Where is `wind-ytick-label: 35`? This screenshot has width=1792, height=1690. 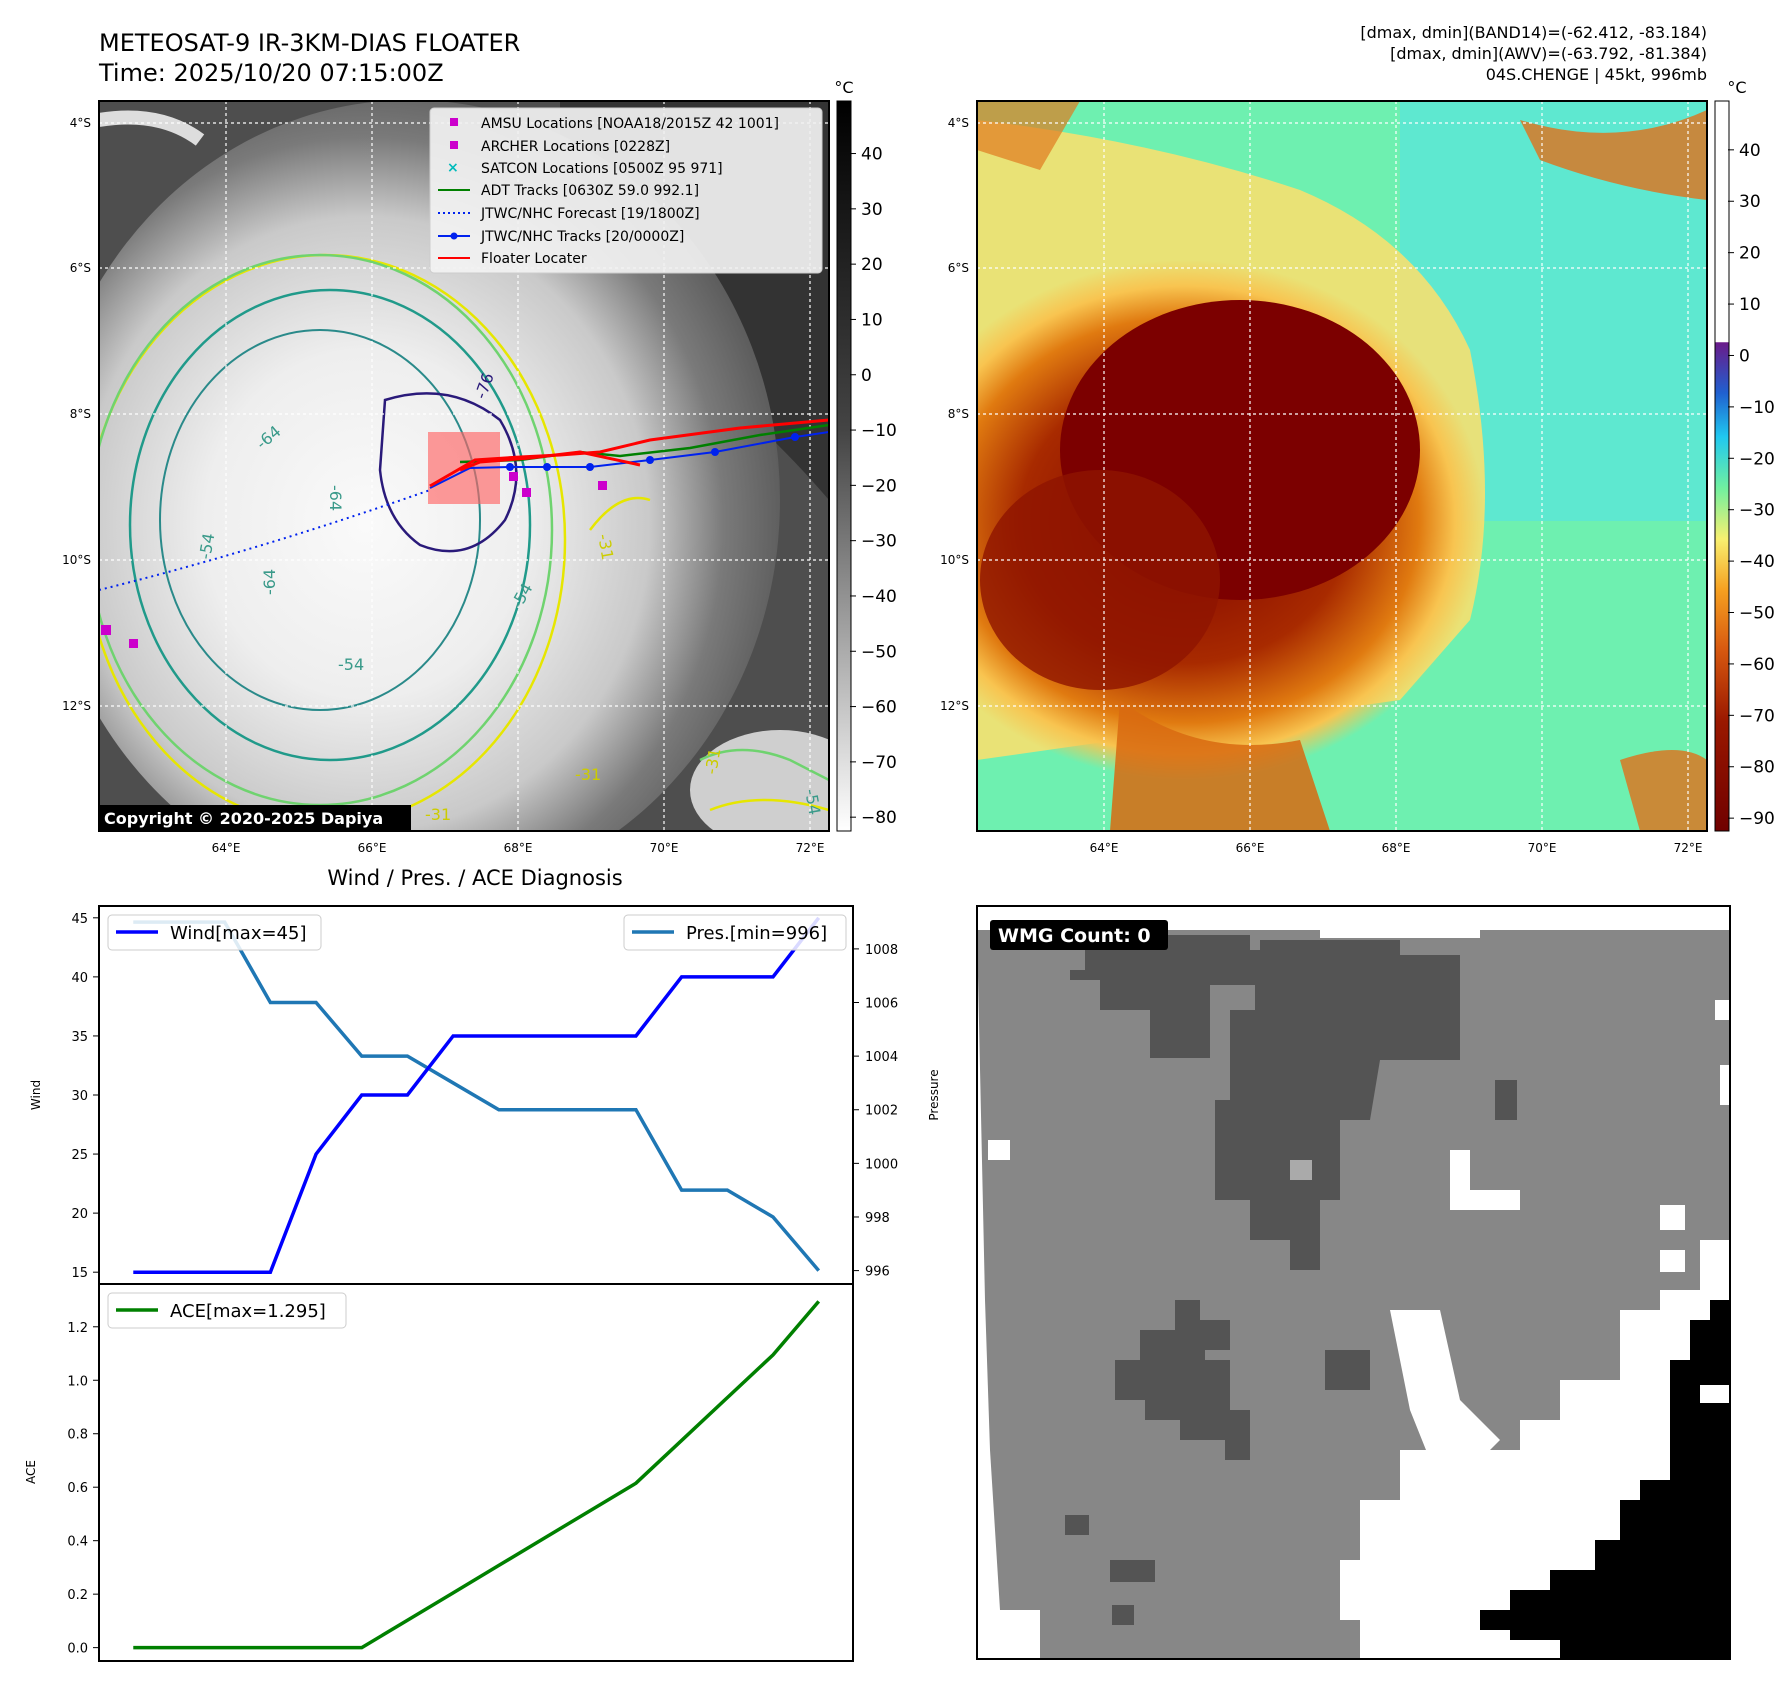 wind-ytick-label: 35 is located at coordinates (79, 1037).